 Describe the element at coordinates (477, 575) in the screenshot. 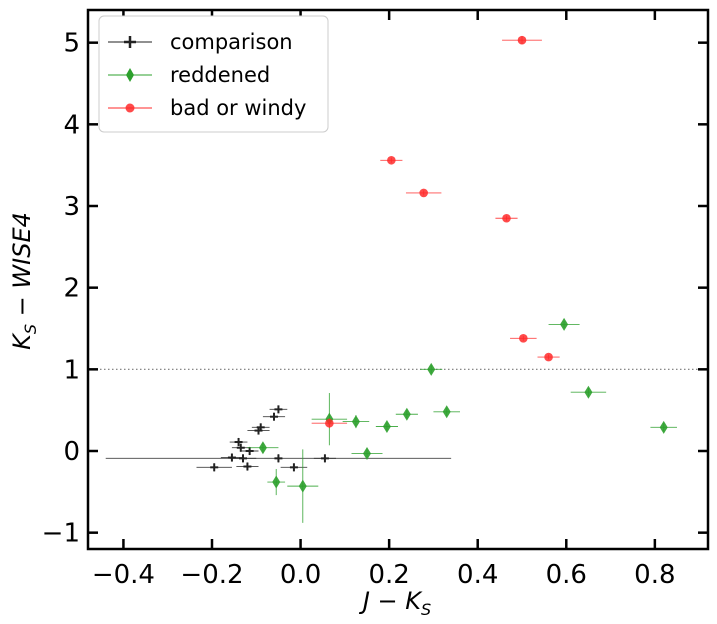

I see `x-tick-label: 0.4` at that location.